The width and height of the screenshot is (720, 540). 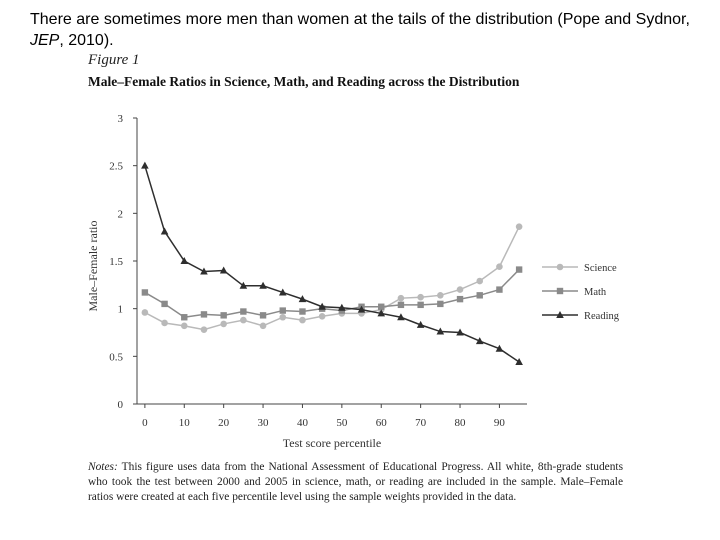 What do you see at coordinates (114, 60) in the screenshot?
I see `figure-label: Figure 1` at bounding box center [114, 60].